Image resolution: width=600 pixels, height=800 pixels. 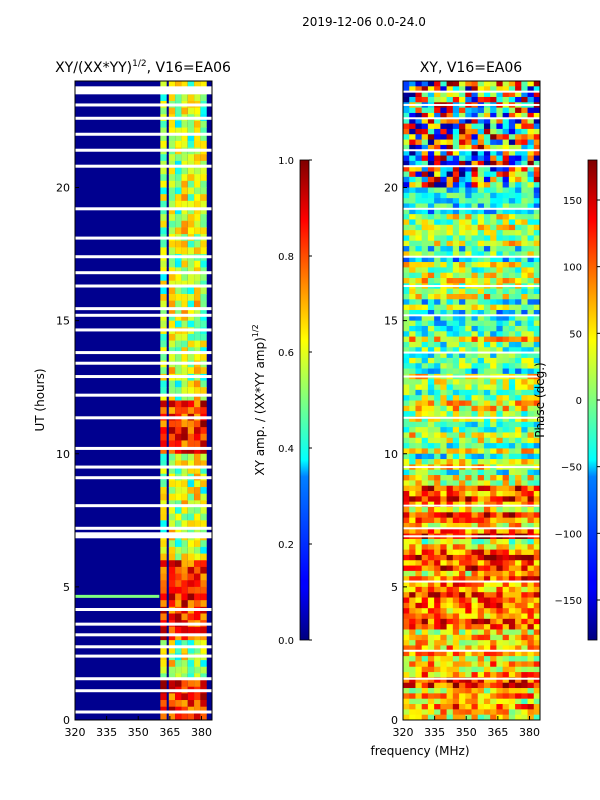 What do you see at coordinates (434, 732) in the screenshot?
I see `x-tick-label: 335` at bounding box center [434, 732].